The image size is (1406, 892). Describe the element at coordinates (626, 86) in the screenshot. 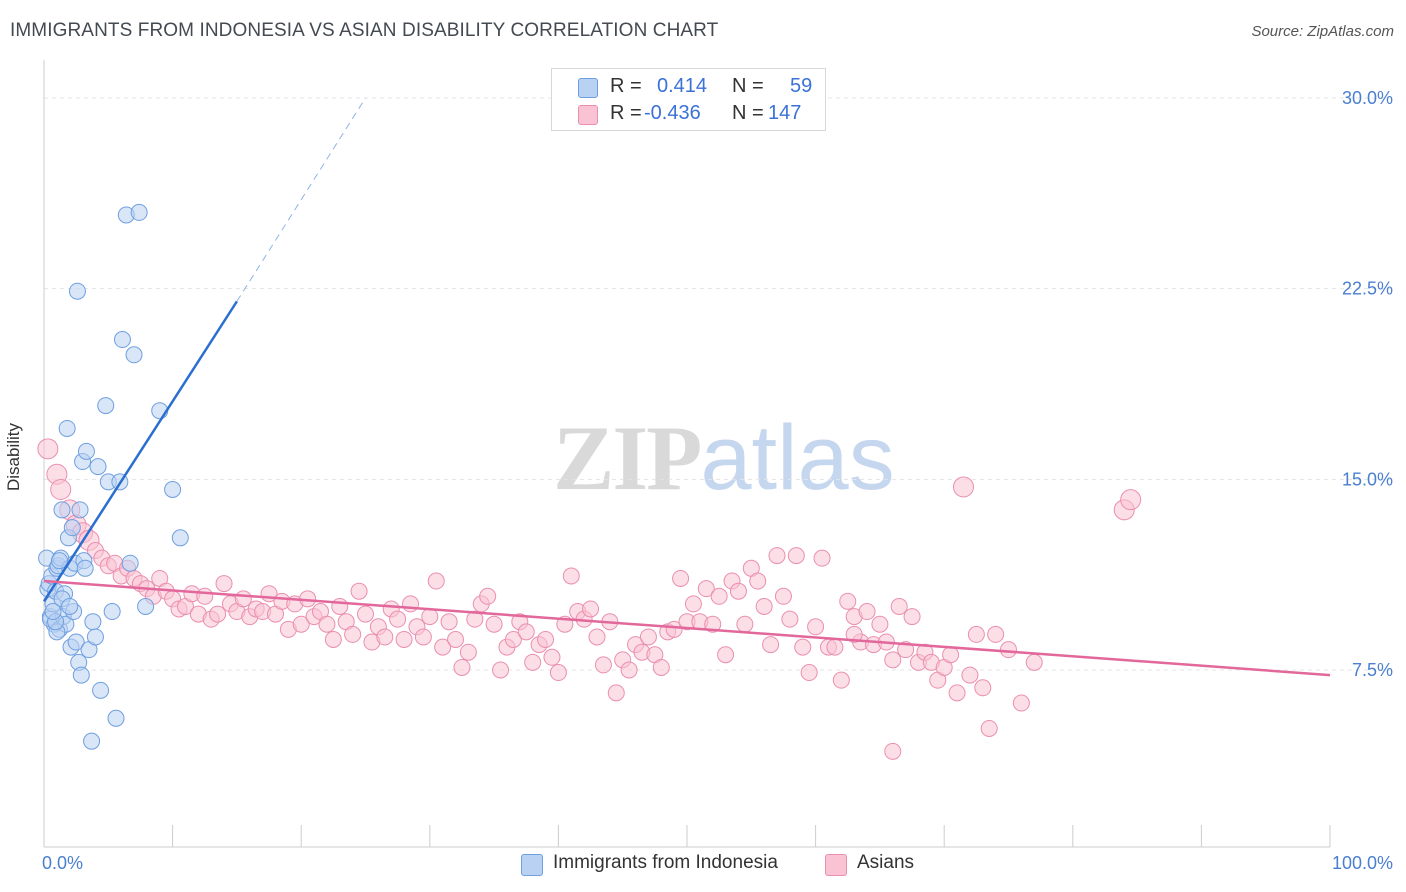

I see `legend-r-label: R =` at that location.